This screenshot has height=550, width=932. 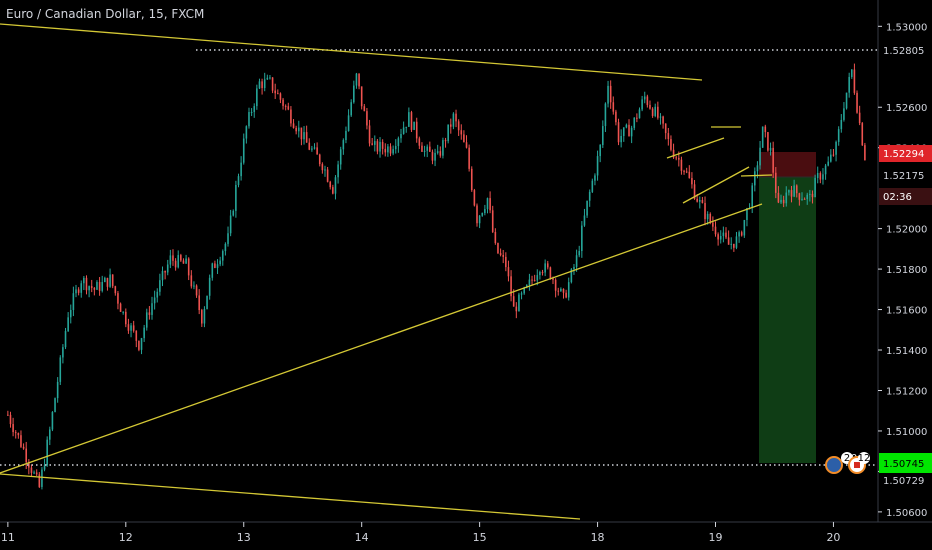 I want to click on price-tick-label: 1.53000, so click(x=906, y=27).